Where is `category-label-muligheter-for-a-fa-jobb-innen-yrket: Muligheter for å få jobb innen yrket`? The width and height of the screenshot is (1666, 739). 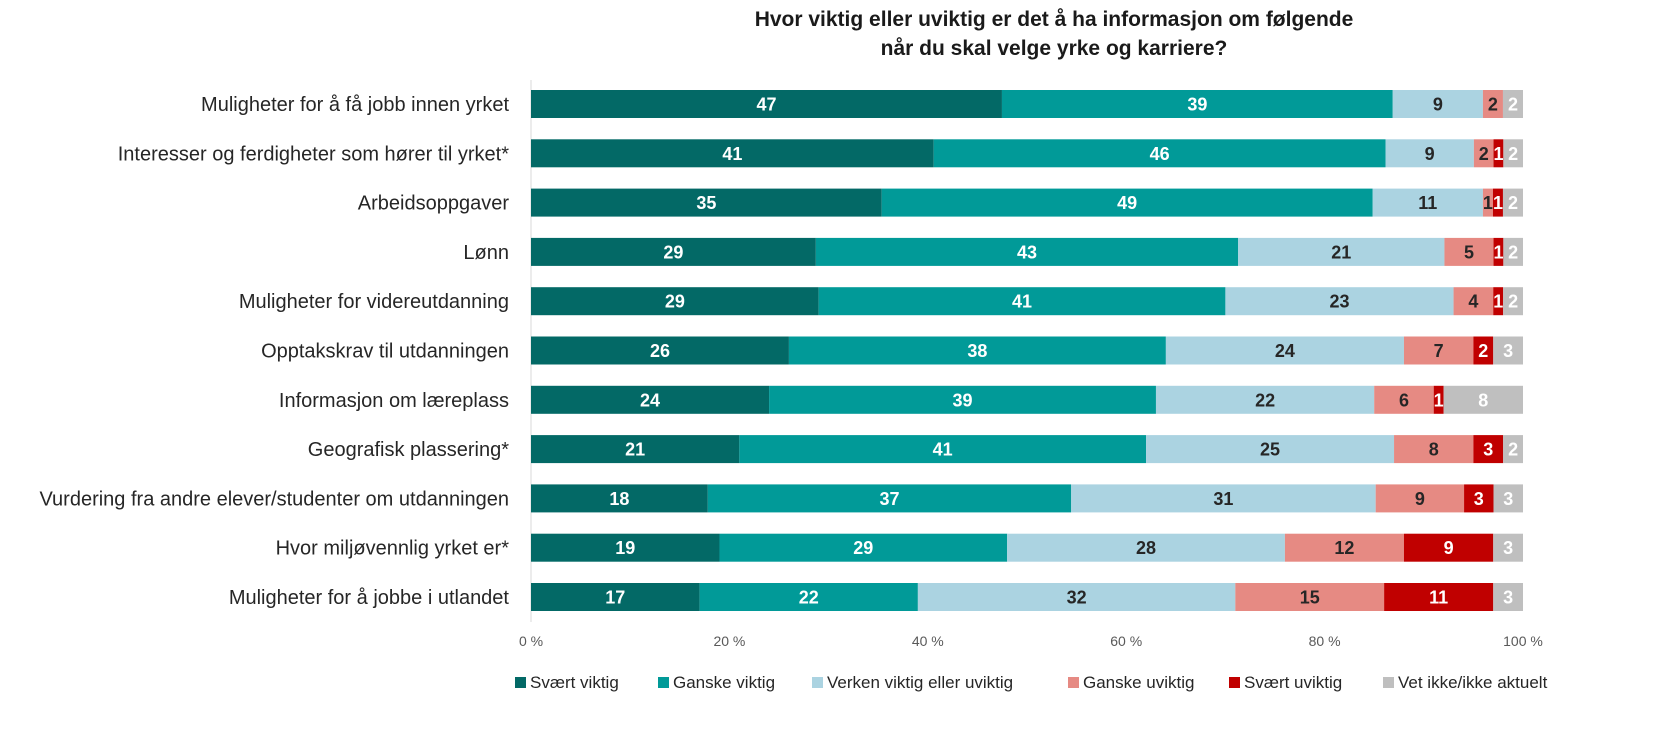 category-label-muligheter-for-a-fa-jobb-innen-yrket: Muligheter for å få jobb innen yrket is located at coordinates (355, 105).